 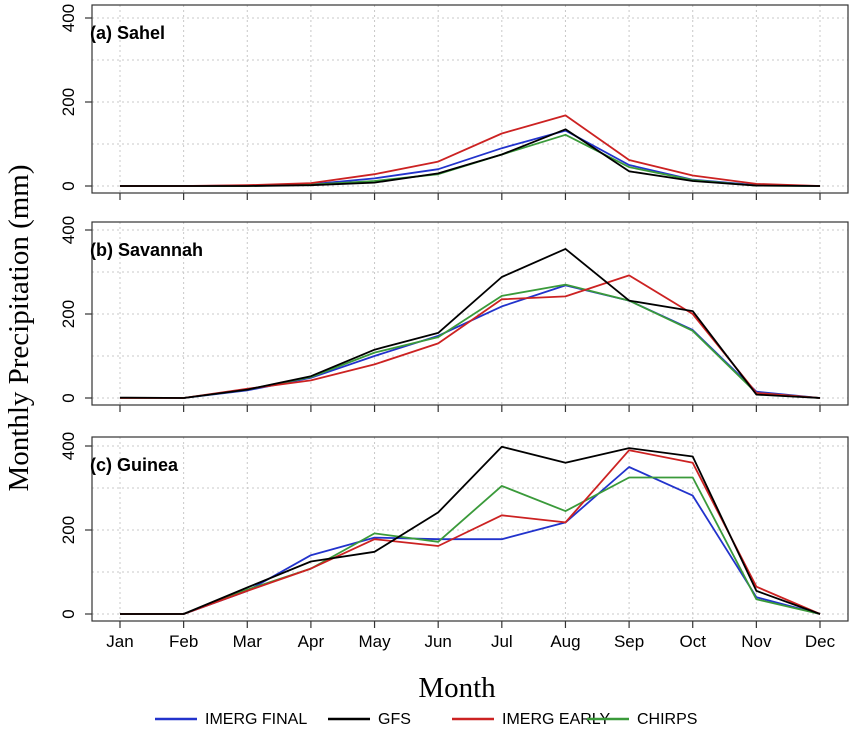 I want to click on panel-label: (c) Guinea, so click(x=134, y=465).